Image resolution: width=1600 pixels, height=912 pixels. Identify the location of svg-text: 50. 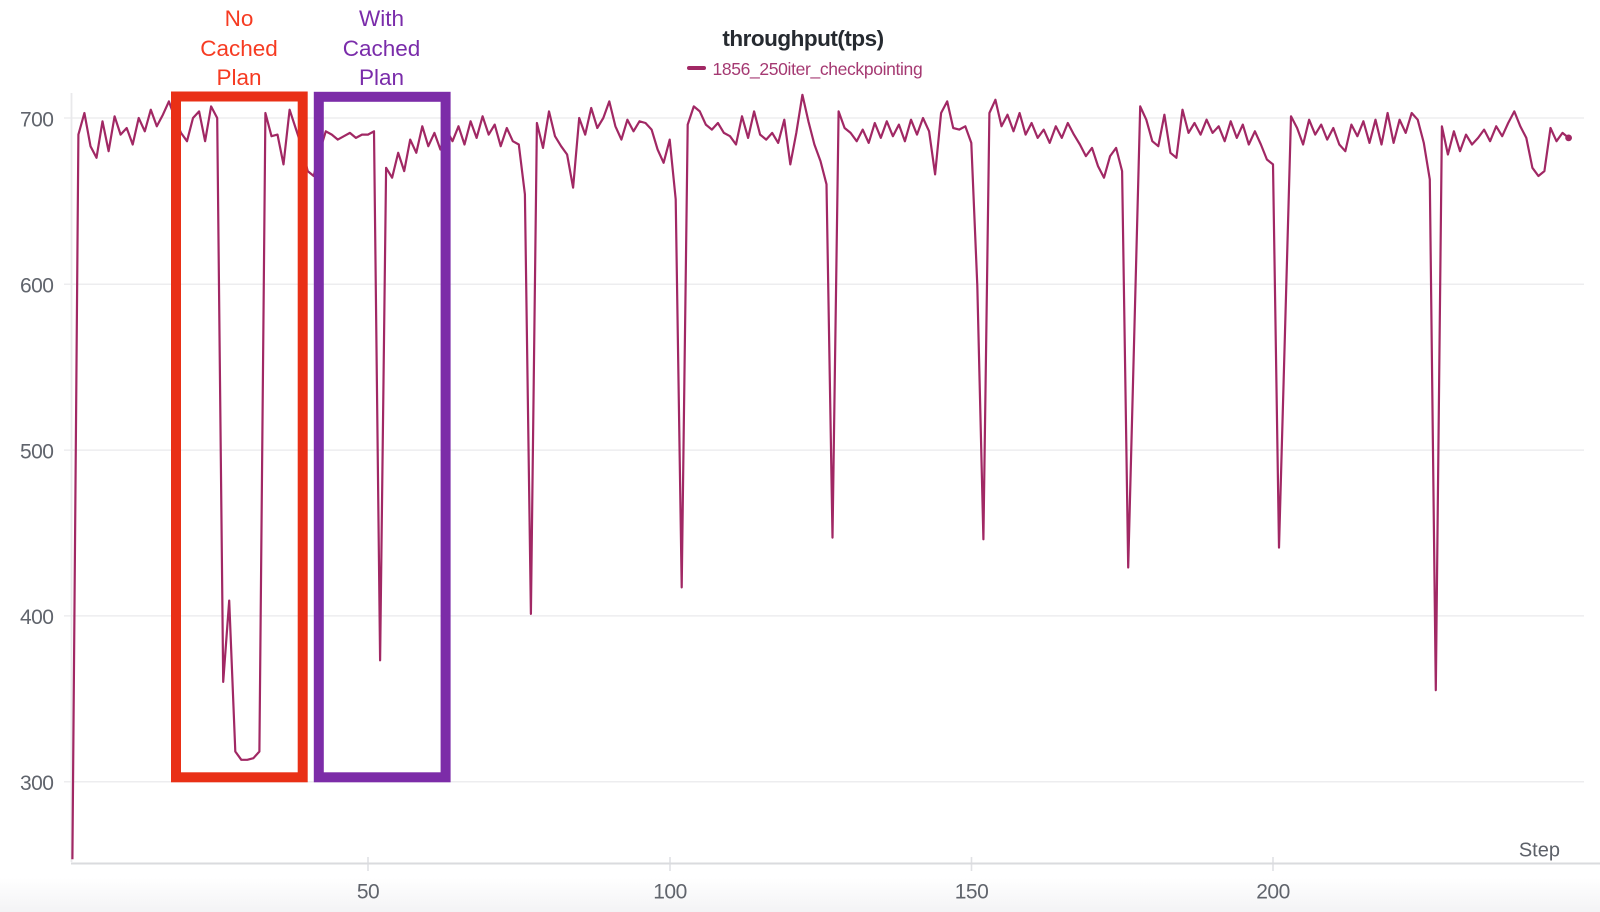
(368, 892).